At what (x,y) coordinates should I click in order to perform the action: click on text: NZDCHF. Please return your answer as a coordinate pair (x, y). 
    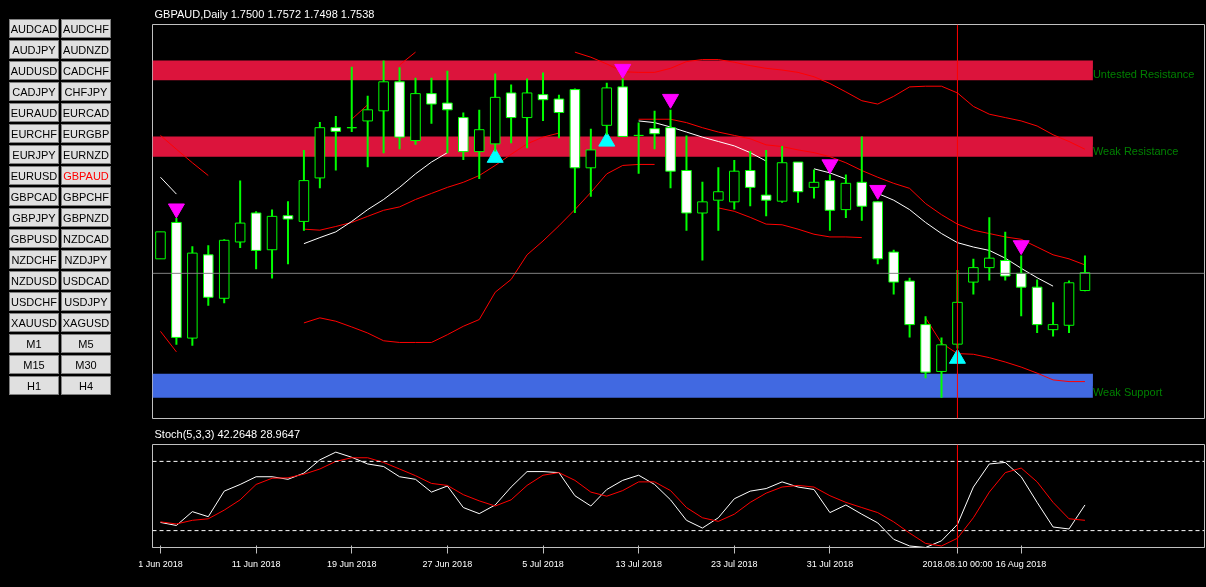
    Looking at the image, I should click on (34, 259).